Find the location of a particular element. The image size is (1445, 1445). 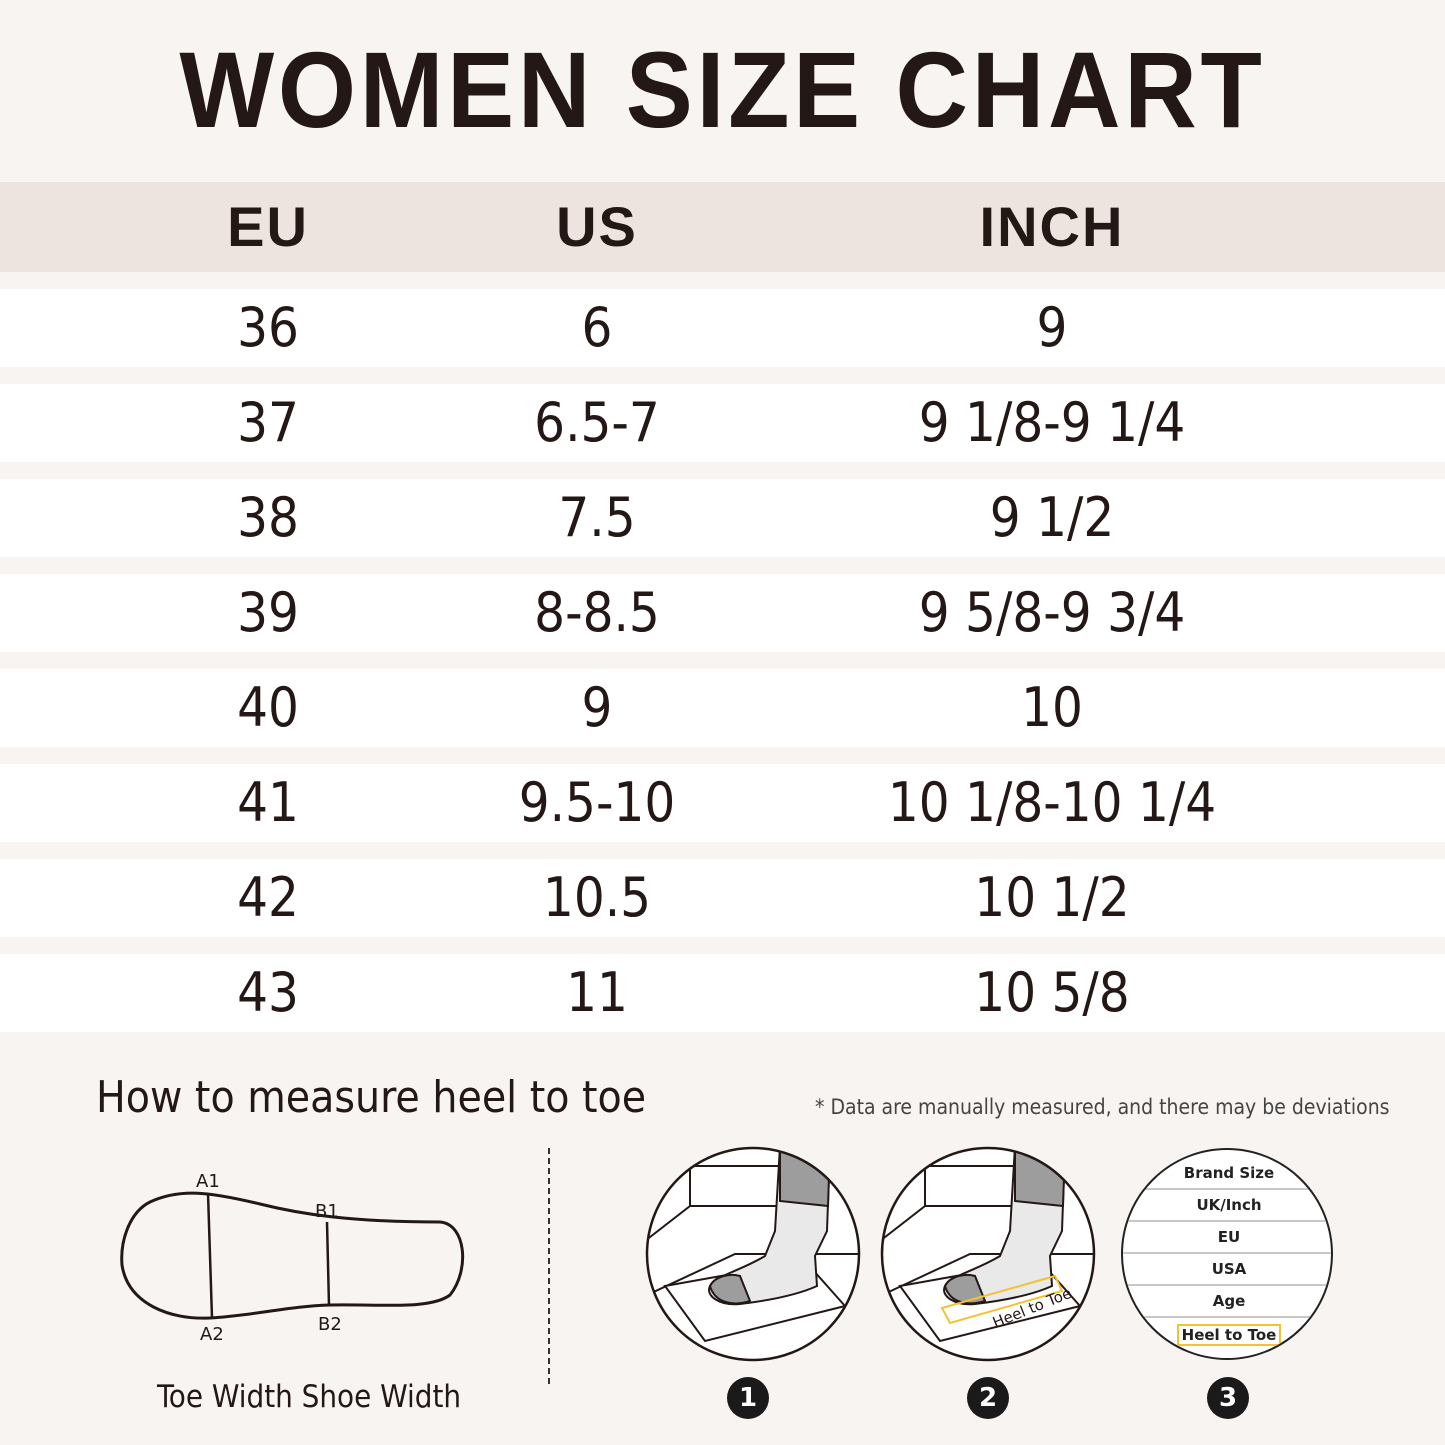

header-inch: INCH is located at coordinates (1052, 226).